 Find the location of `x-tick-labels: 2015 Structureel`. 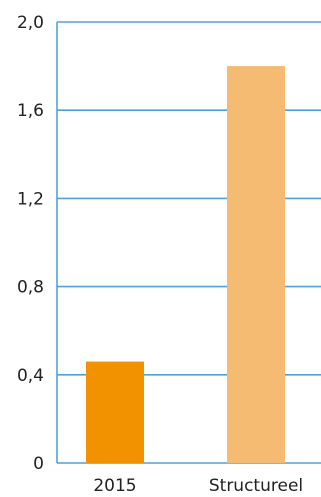

x-tick-labels: 2015 Structureel is located at coordinates (198, 486).